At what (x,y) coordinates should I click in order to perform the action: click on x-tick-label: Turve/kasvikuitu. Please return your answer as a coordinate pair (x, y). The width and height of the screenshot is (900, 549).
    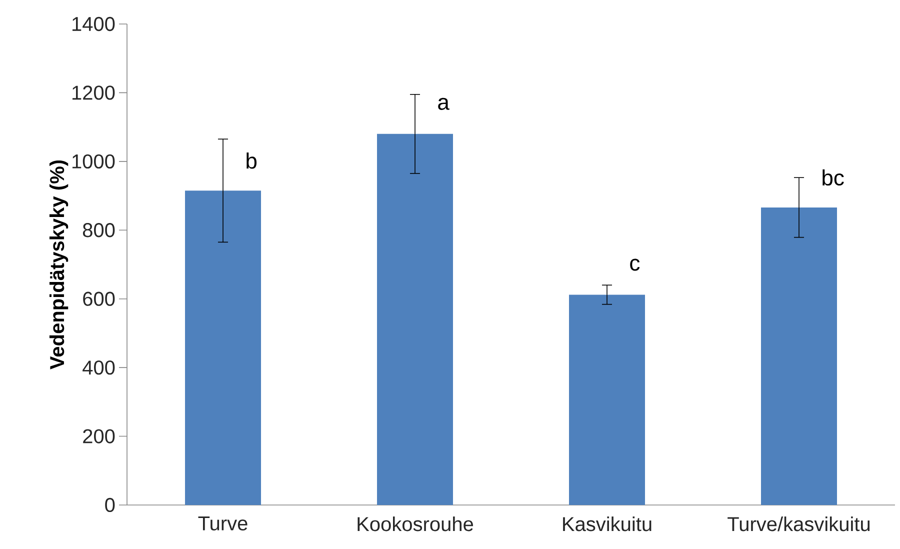
    Looking at the image, I should click on (799, 524).